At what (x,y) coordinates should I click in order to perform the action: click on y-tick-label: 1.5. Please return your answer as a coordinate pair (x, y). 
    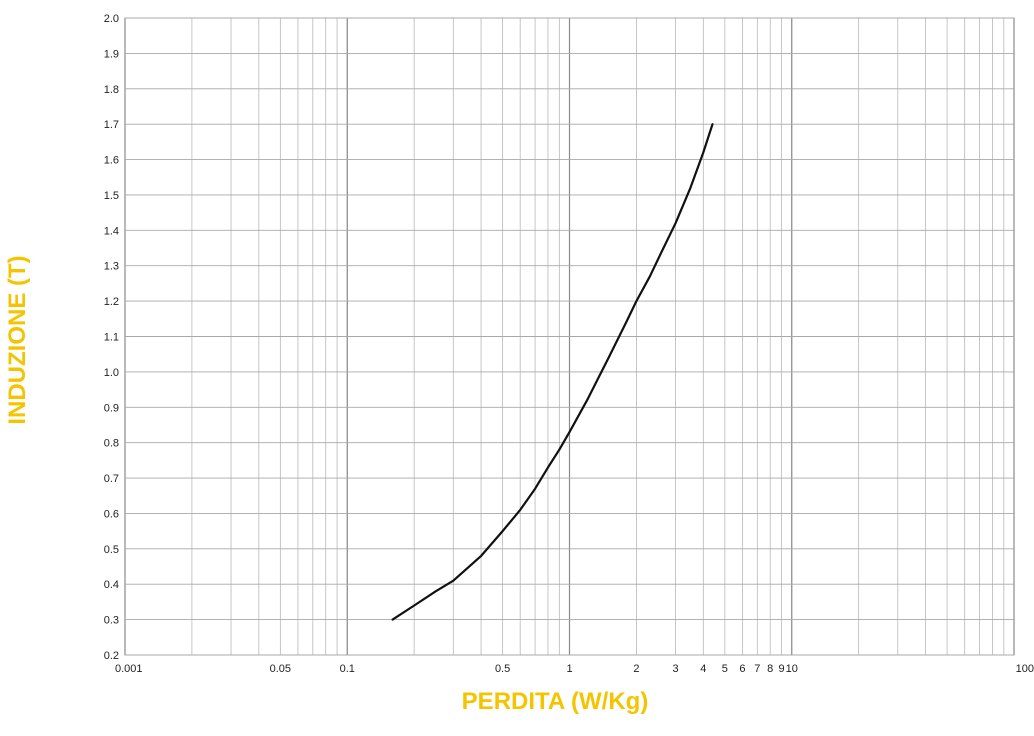
    Looking at the image, I should click on (111, 196).